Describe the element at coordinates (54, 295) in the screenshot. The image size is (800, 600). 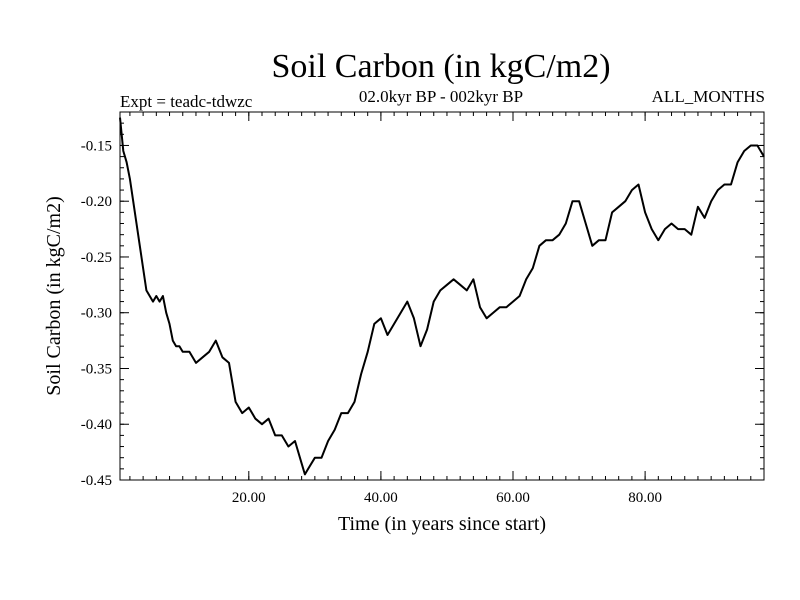
I see `y-axis-label: Soil Carbon (in kgC/m2)` at that location.